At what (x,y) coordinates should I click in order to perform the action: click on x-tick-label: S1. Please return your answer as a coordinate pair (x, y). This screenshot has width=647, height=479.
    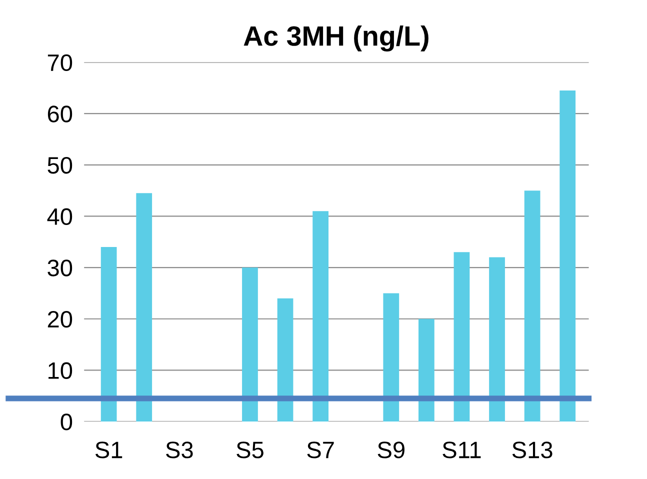
    Looking at the image, I should click on (108, 450).